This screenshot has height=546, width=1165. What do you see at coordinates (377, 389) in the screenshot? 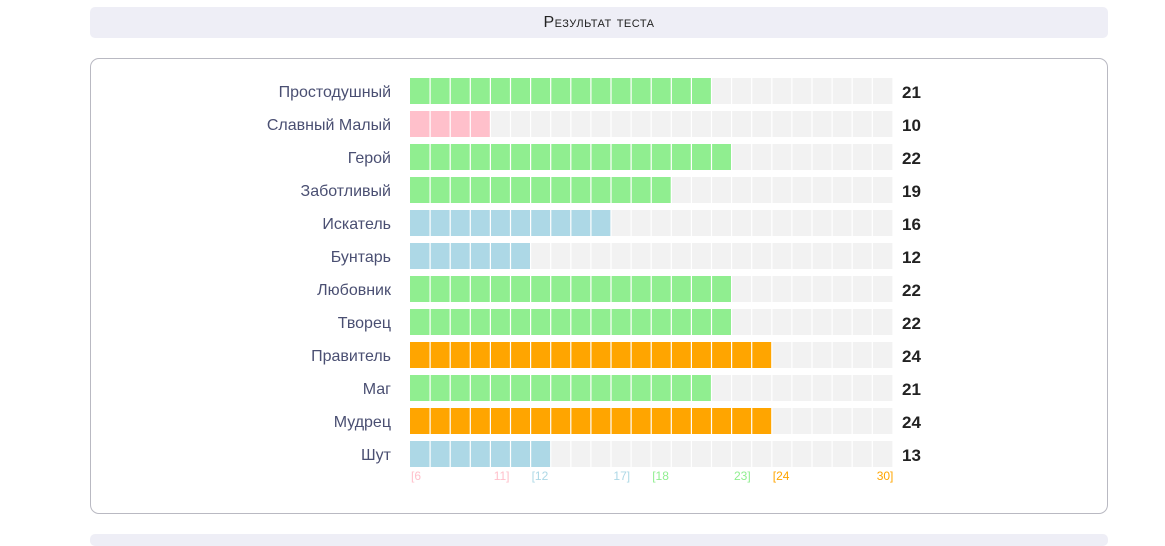
I see `category-label: Маг` at bounding box center [377, 389].